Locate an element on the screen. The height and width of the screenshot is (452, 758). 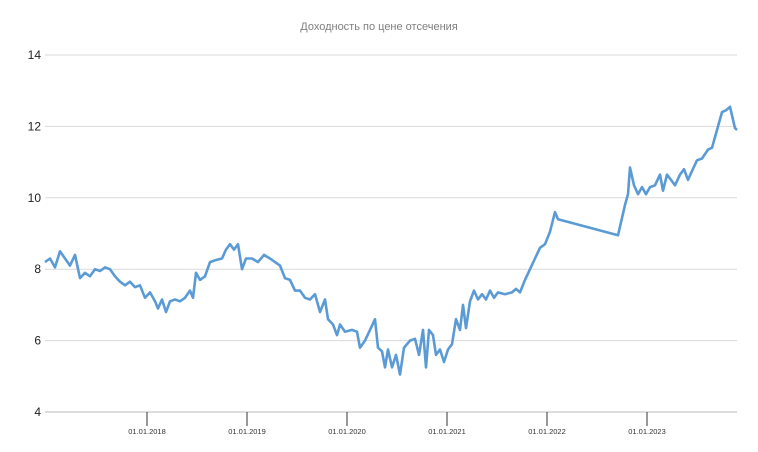
y-tick-label: 4 is located at coordinates (37, 412).